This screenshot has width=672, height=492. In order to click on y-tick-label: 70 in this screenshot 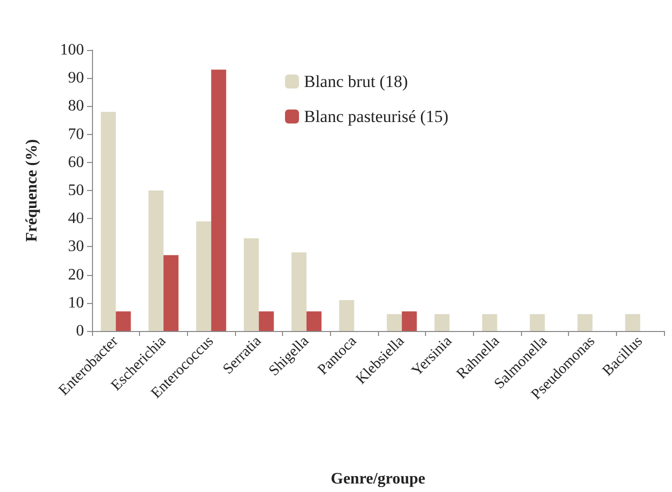, I will do `click(76, 134)`.